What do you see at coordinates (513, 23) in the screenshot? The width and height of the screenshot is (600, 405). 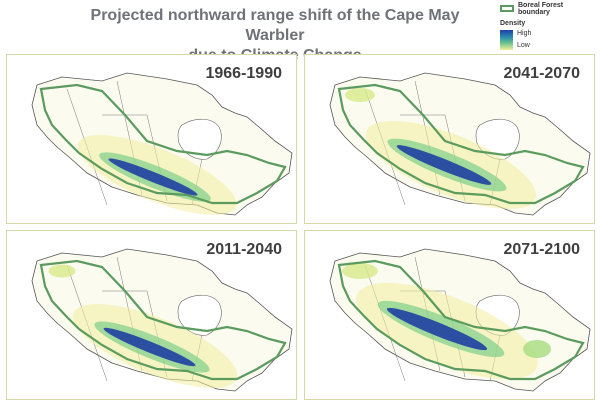 I see `legend-density-label: Density` at bounding box center [513, 23].